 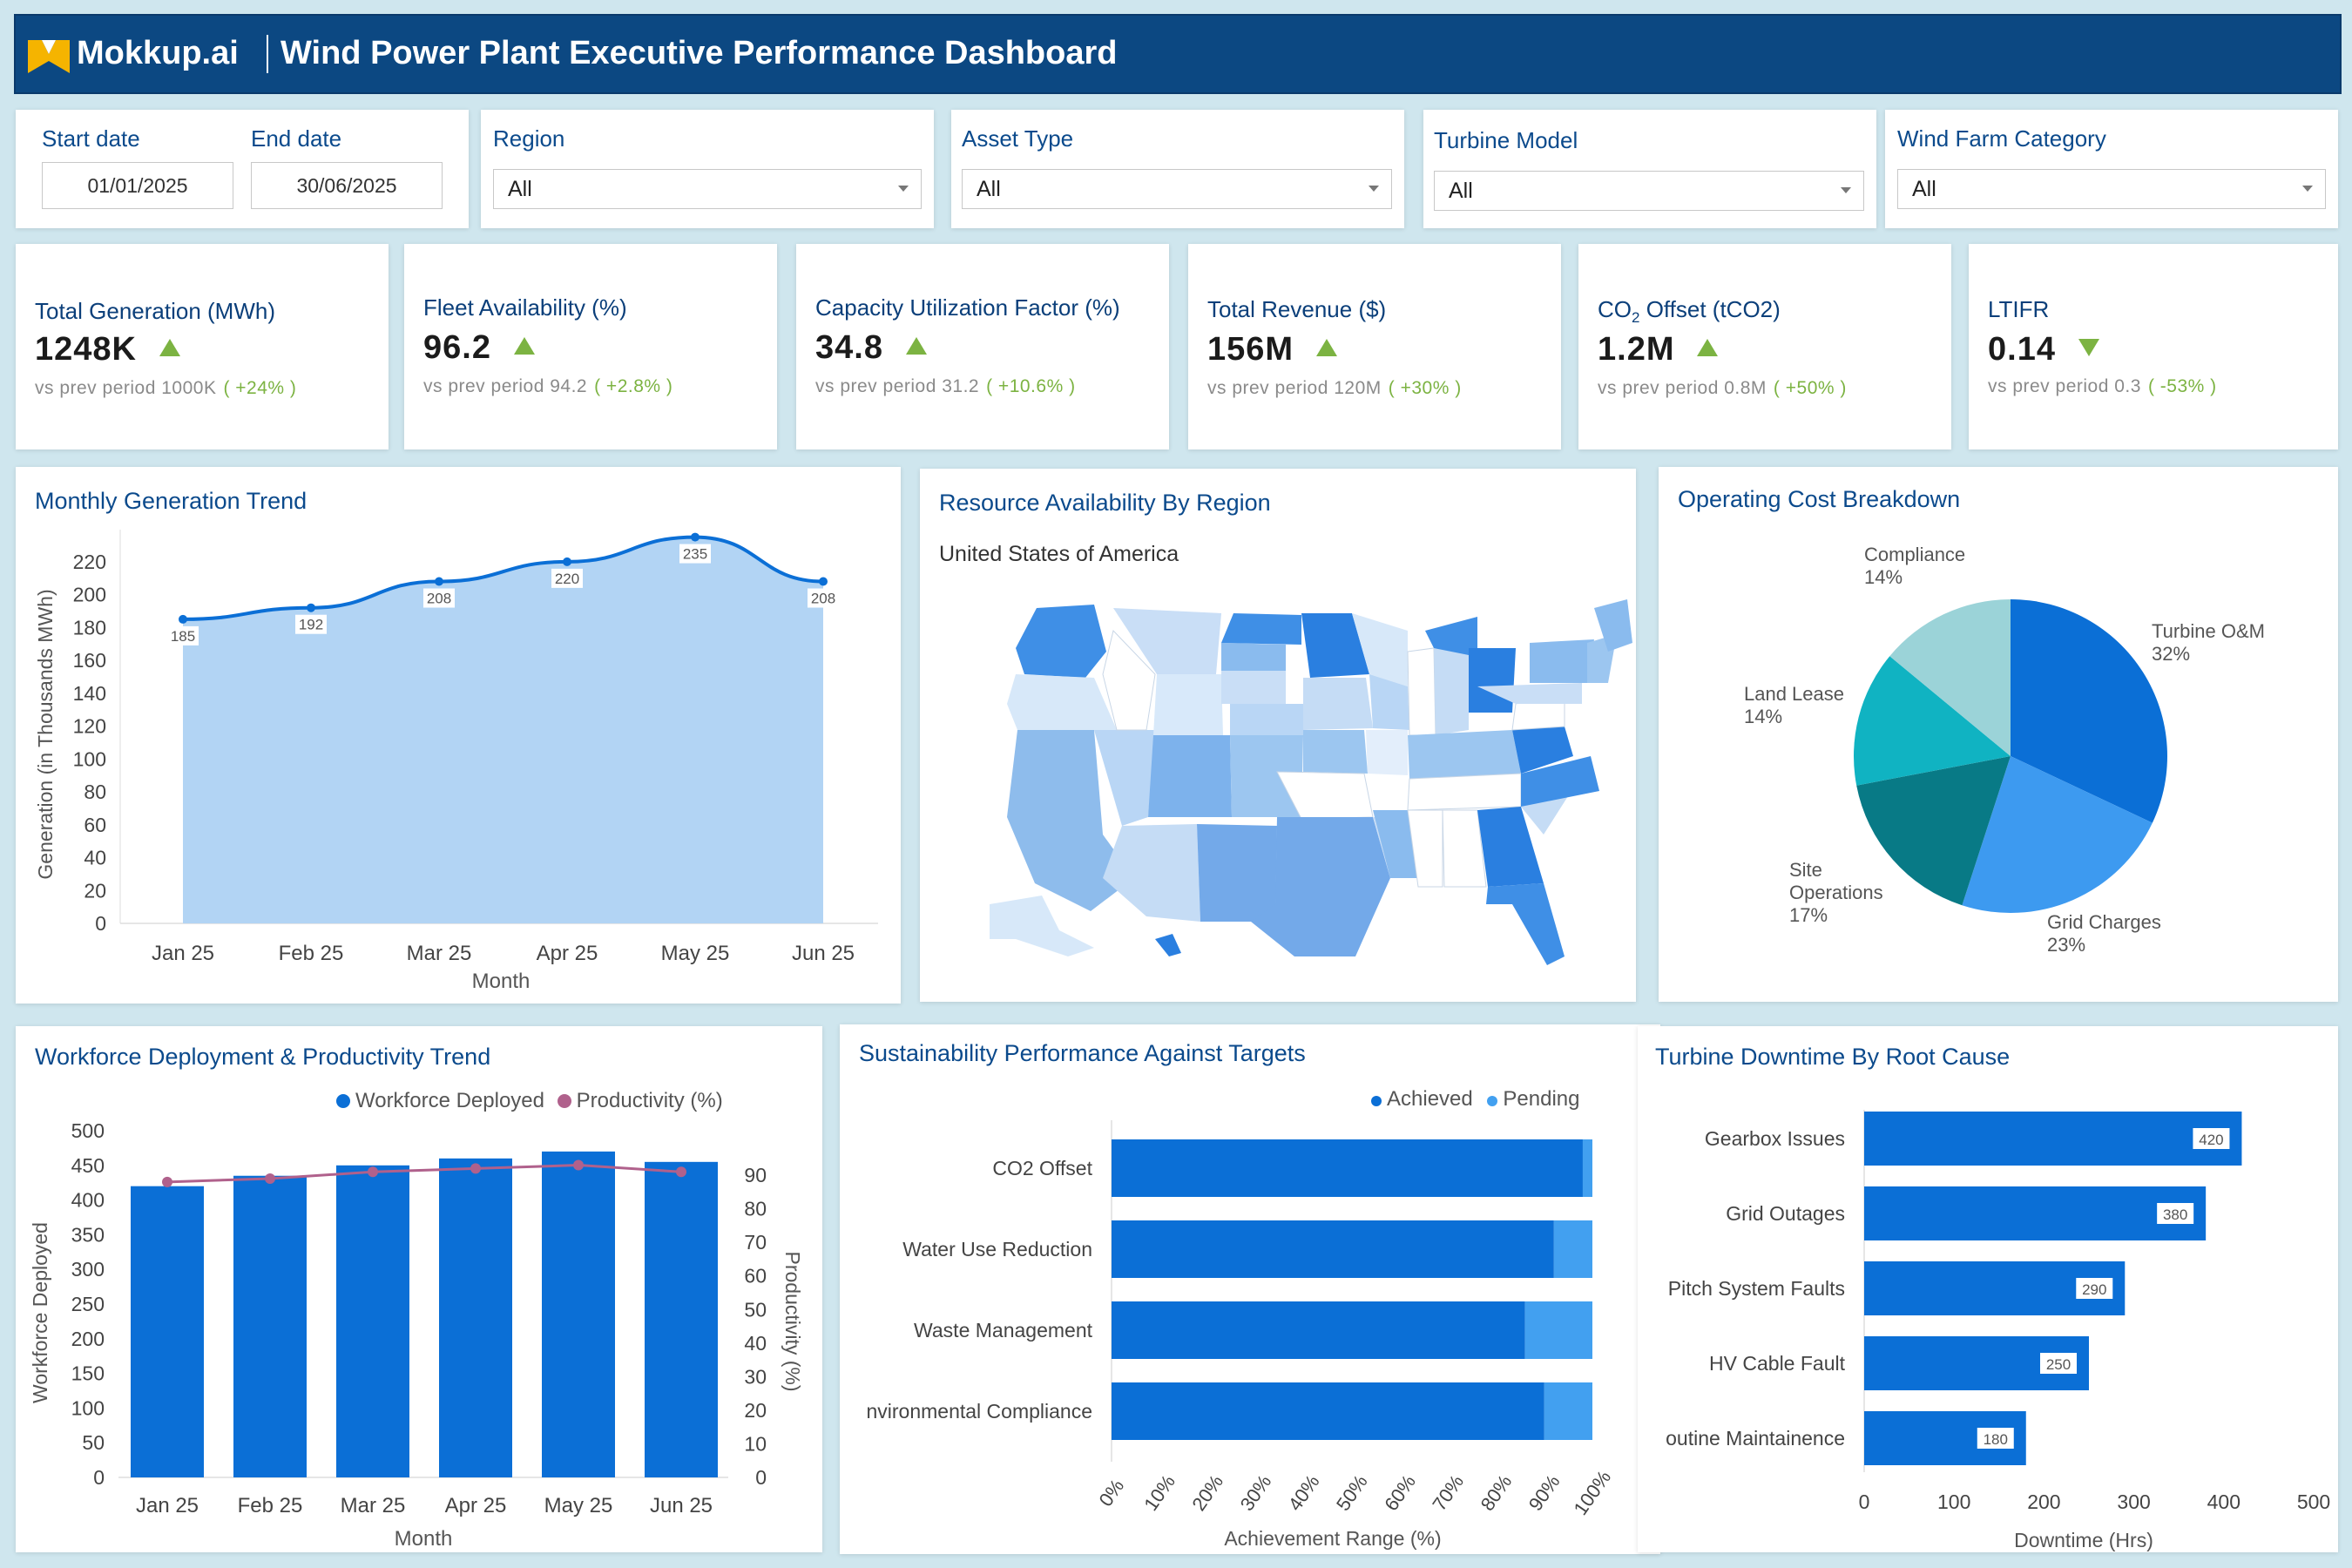 I want to click on slice-label: Operations, so click(x=1836, y=893).